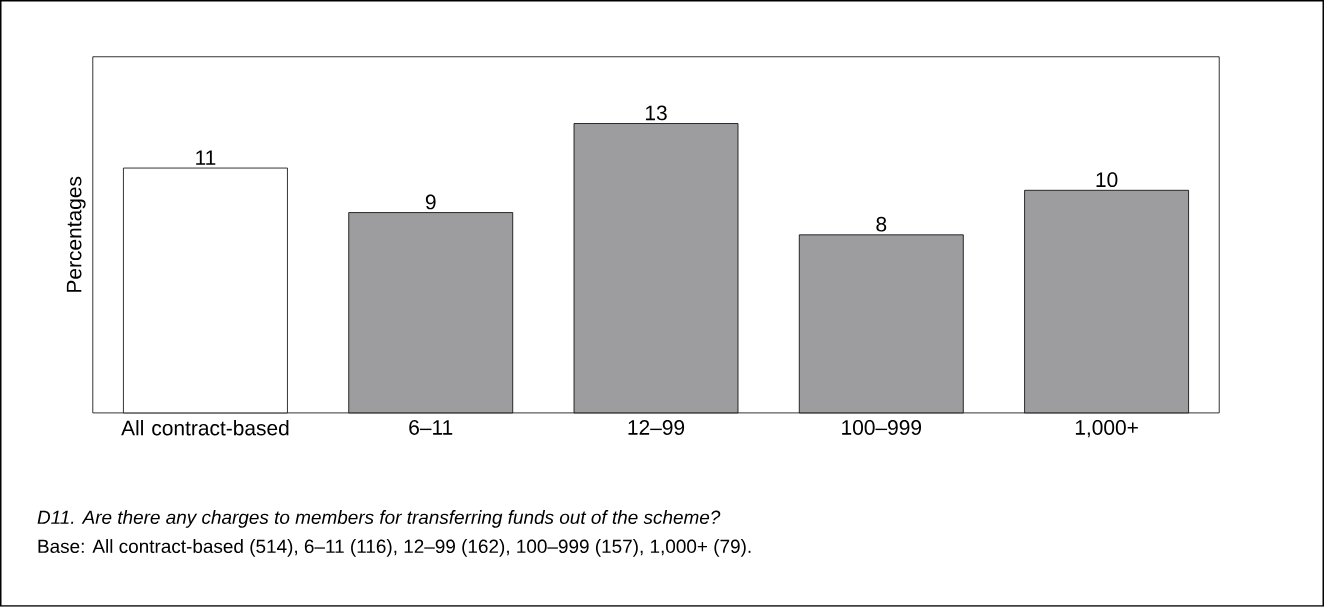 Image resolution: width=1324 pixels, height=607 pixels. What do you see at coordinates (206, 157) in the screenshot?
I see `data-label: 11` at bounding box center [206, 157].